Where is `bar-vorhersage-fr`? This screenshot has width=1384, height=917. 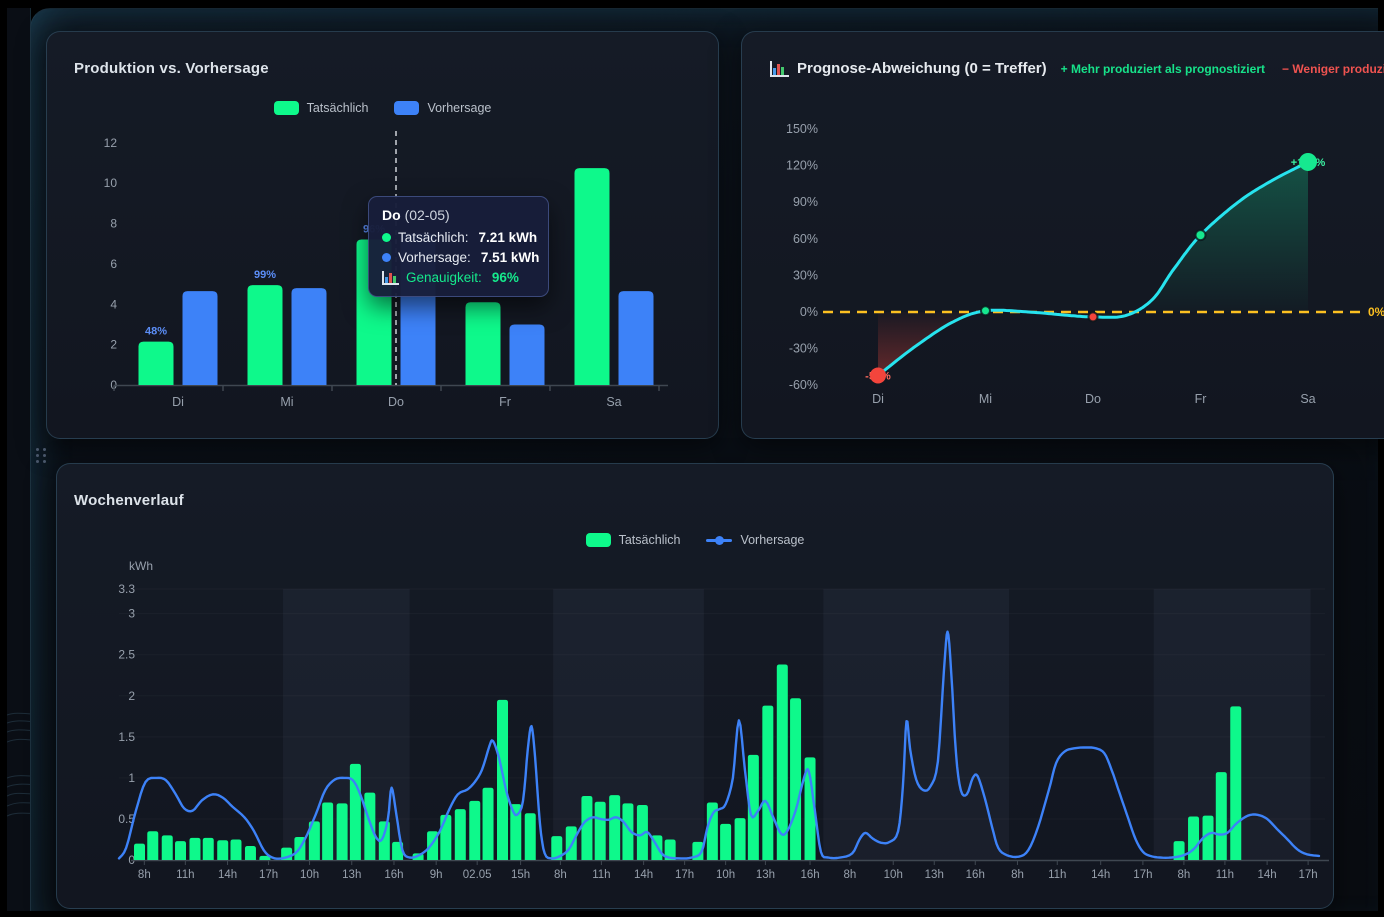
bar-vorhersage-fr is located at coordinates (527, 354).